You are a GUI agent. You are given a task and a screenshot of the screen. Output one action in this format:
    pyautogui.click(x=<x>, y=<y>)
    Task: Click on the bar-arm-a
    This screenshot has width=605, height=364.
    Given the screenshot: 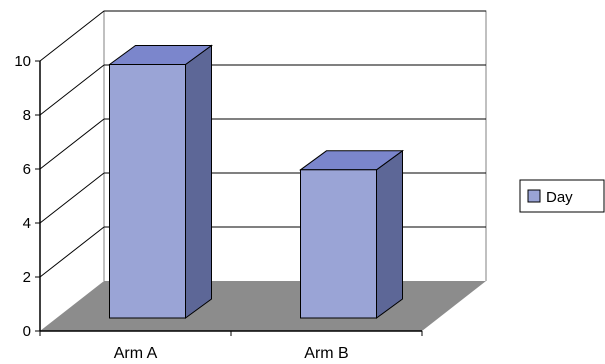 What is the action you would take?
    pyautogui.click(x=160, y=181)
    